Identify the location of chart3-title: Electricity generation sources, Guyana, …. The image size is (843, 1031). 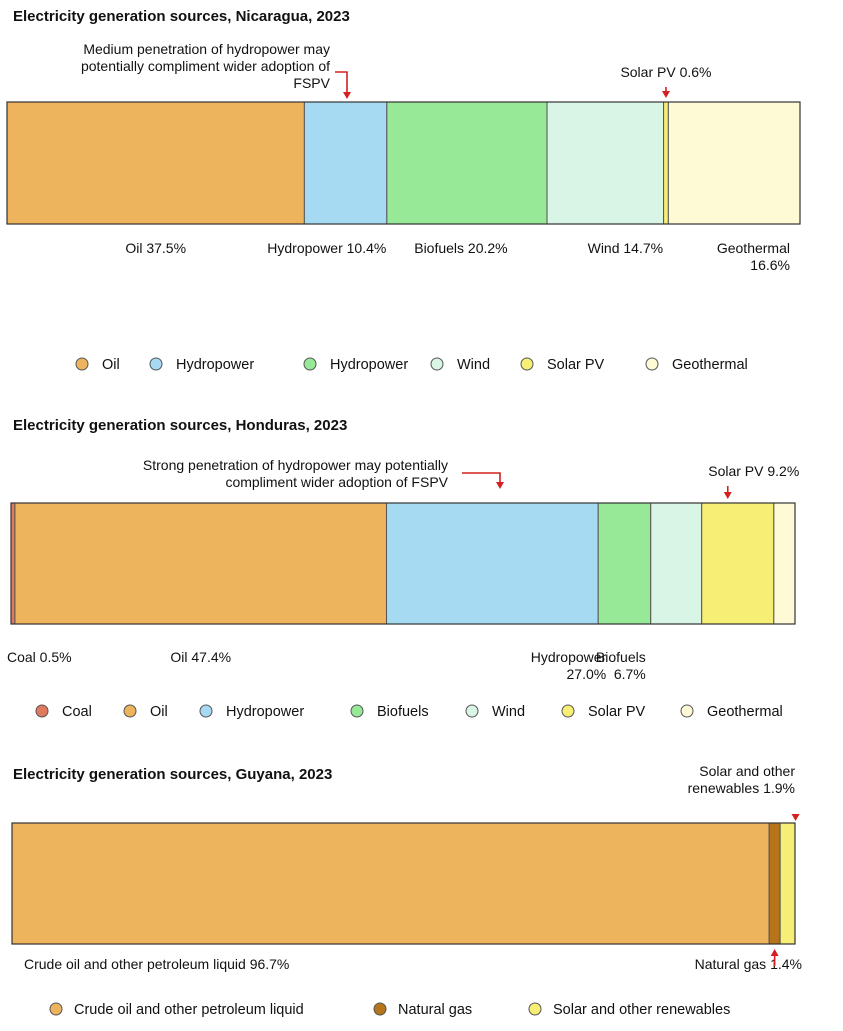
(172, 774).